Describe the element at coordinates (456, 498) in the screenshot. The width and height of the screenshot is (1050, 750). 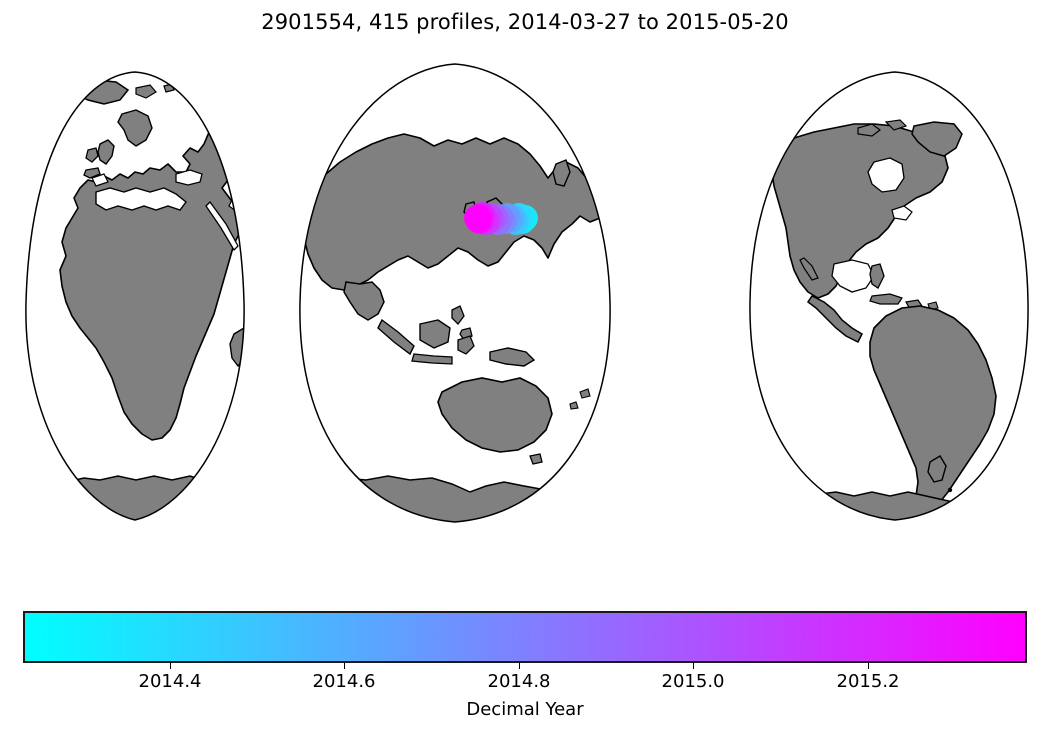
I see `antarctica-lobe2` at that location.